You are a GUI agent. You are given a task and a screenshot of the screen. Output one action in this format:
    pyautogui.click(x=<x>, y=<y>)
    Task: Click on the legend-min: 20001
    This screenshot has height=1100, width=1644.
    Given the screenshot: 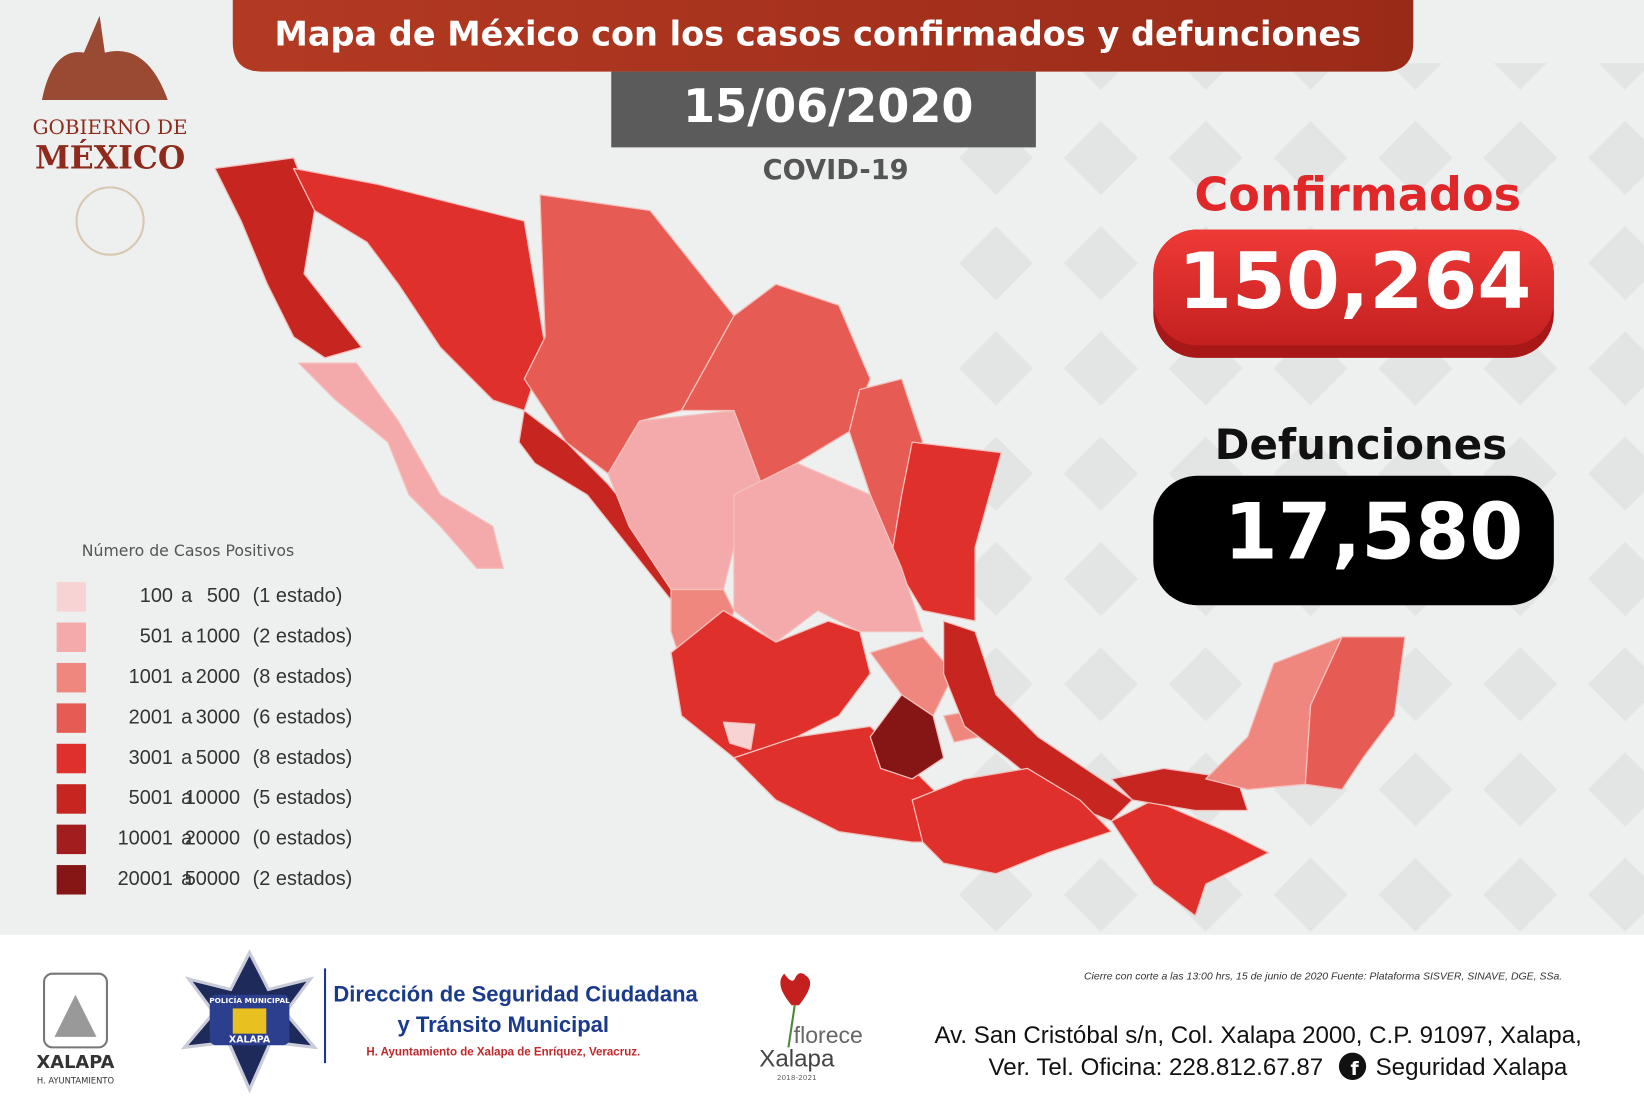 What is the action you would take?
    pyautogui.click(x=145, y=879)
    